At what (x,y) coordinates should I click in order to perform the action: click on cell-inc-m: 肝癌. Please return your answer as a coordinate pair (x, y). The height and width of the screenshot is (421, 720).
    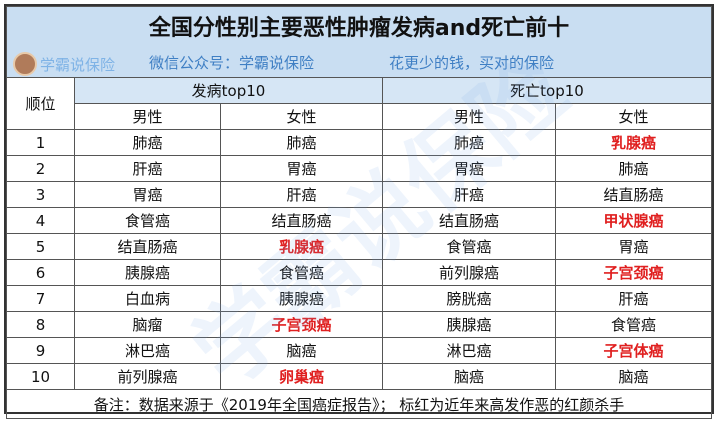
    Looking at the image, I should click on (147, 168).